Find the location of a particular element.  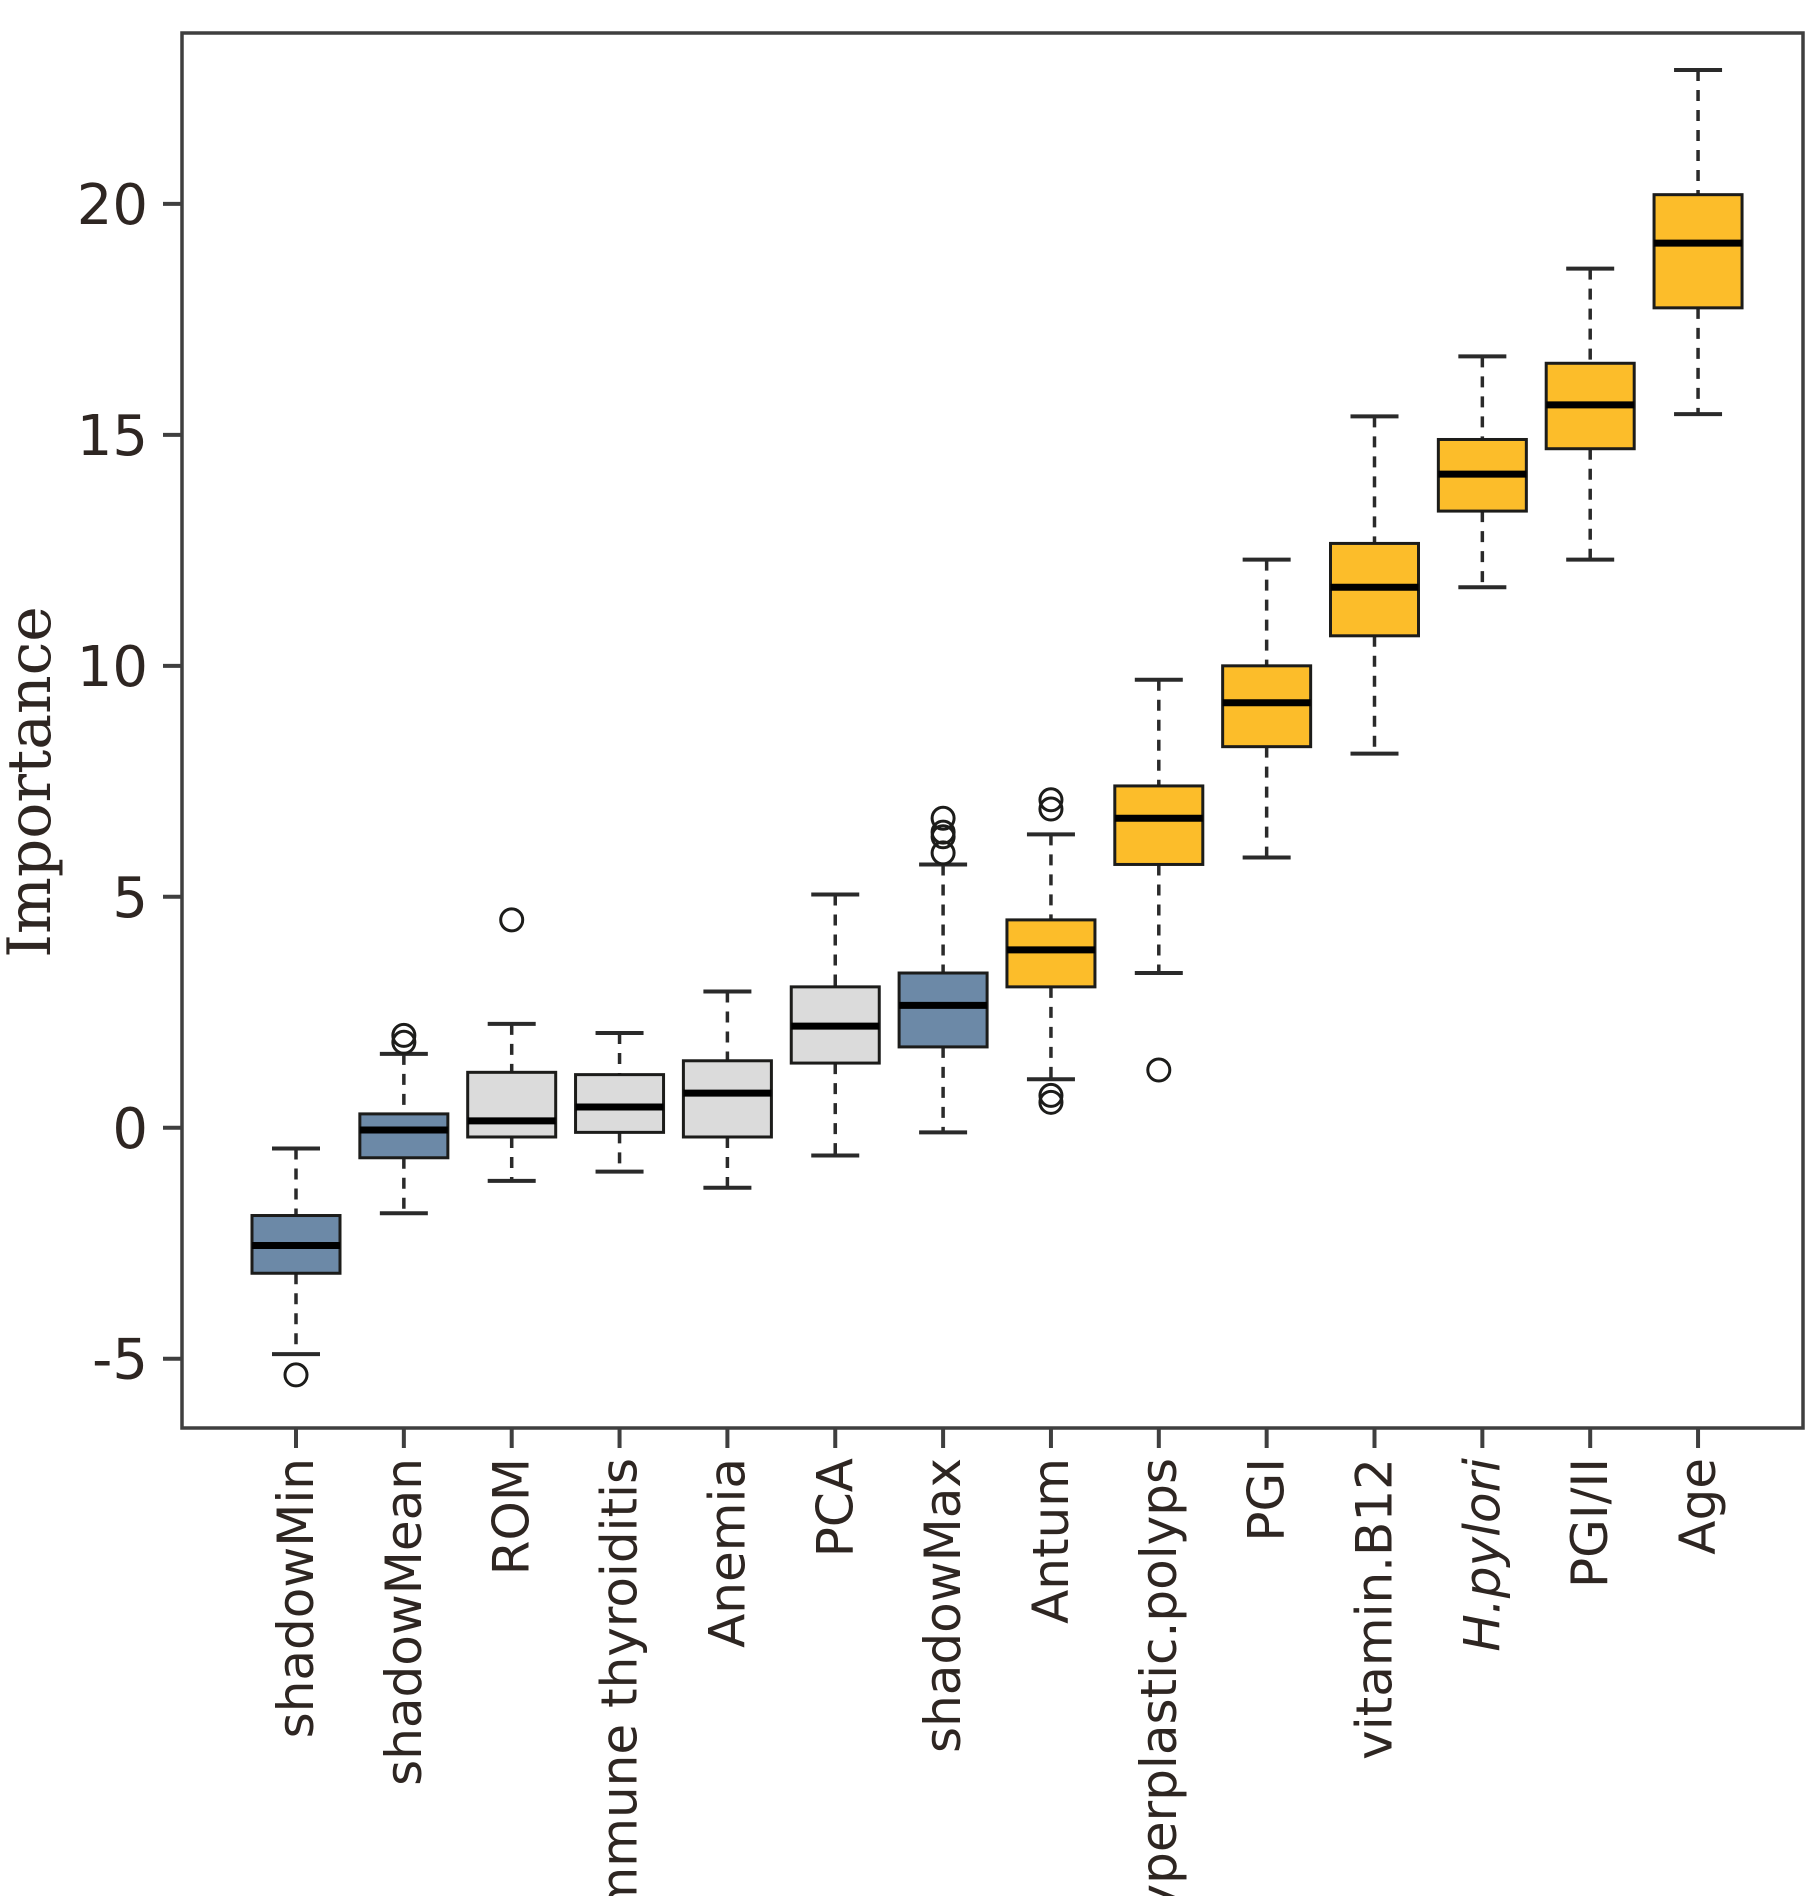

boxplot-shadowMean is located at coordinates (404, 1119).